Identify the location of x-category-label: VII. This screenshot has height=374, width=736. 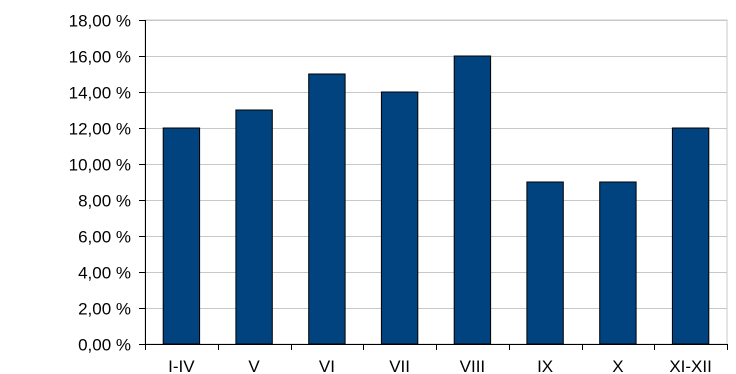
(399, 365).